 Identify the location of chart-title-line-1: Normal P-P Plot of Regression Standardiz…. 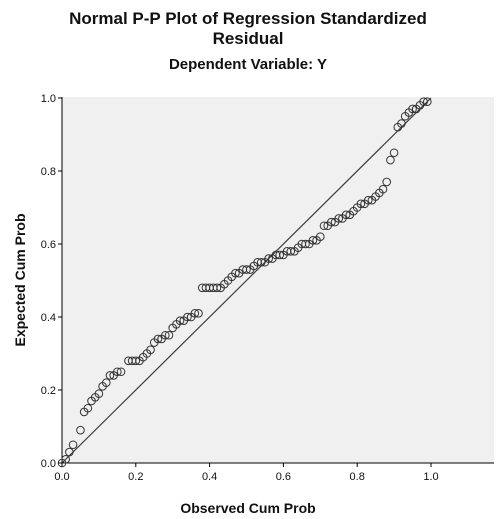
(248, 18).